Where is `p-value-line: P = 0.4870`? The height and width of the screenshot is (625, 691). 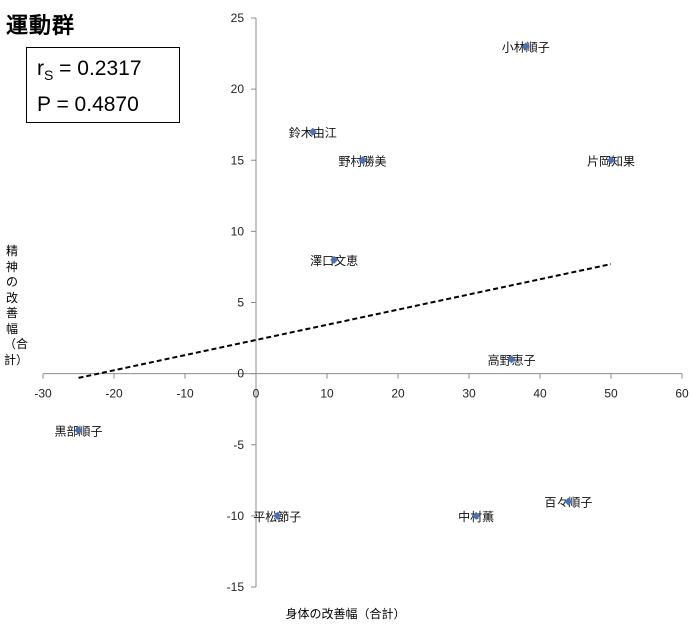 p-value-line: P = 0.4870 is located at coordinates (88, 105).